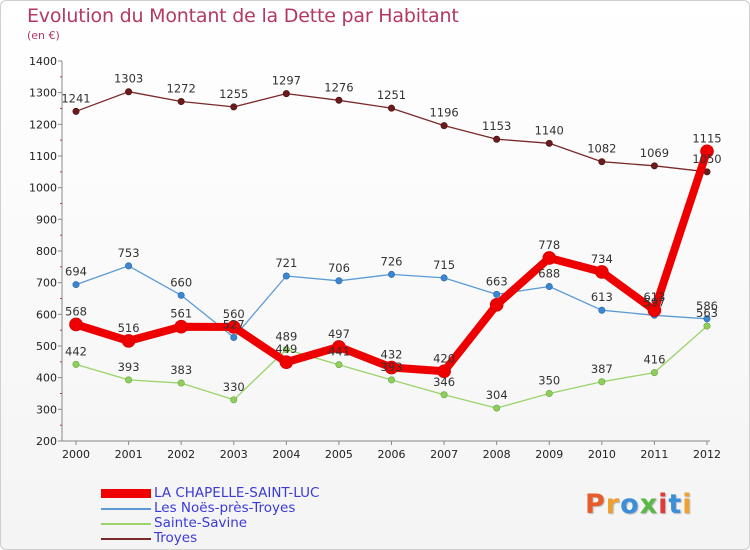  What do you see at coordinates (210, 493) in the screenshot?
I see `legend-item-la-chapelle: LA CHAPELLE-SAINT-LUC` at bounding box center [210, 493].